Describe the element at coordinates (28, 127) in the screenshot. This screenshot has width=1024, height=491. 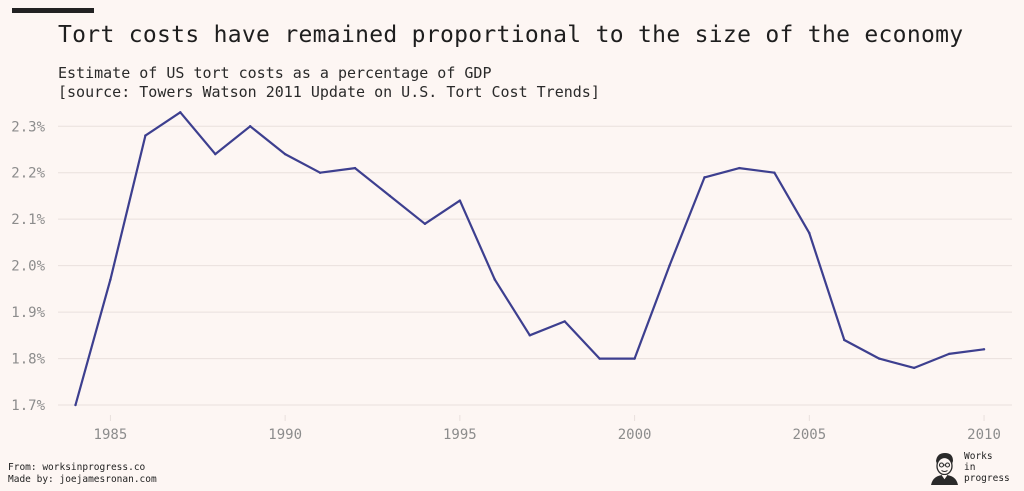
I see `y-tick-label: 2.3%` at that location.